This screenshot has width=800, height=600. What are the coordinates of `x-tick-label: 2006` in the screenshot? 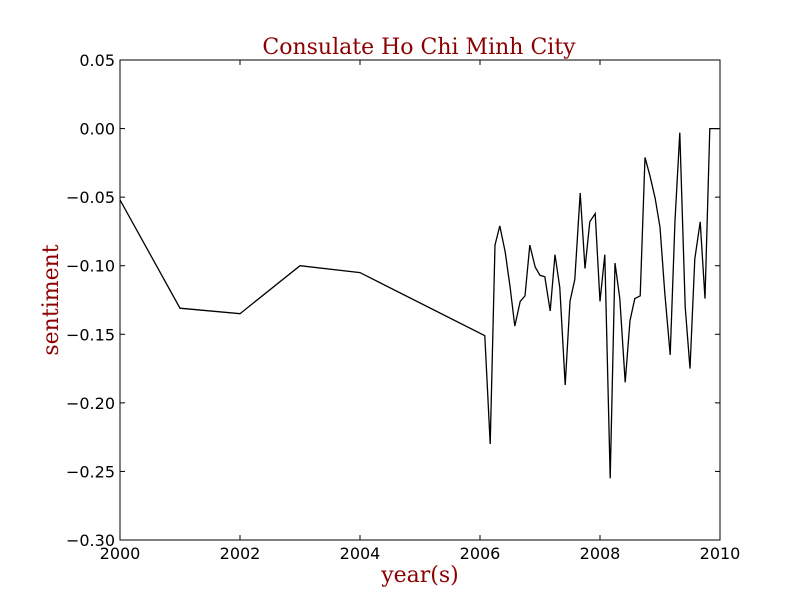 It's located at (480, 553).